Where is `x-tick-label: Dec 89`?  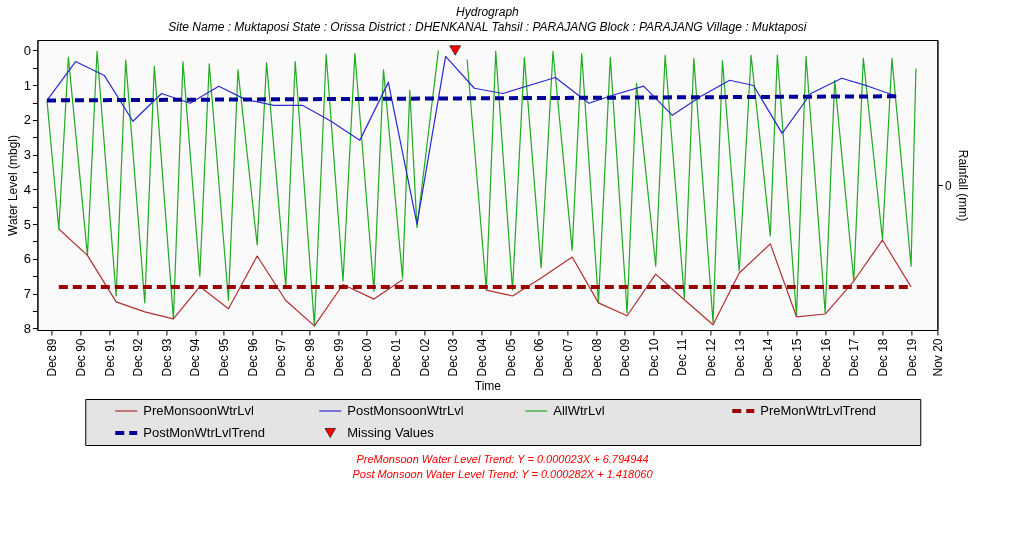 x-tick-label: Dec 89 is located at coordinates (52, 357).